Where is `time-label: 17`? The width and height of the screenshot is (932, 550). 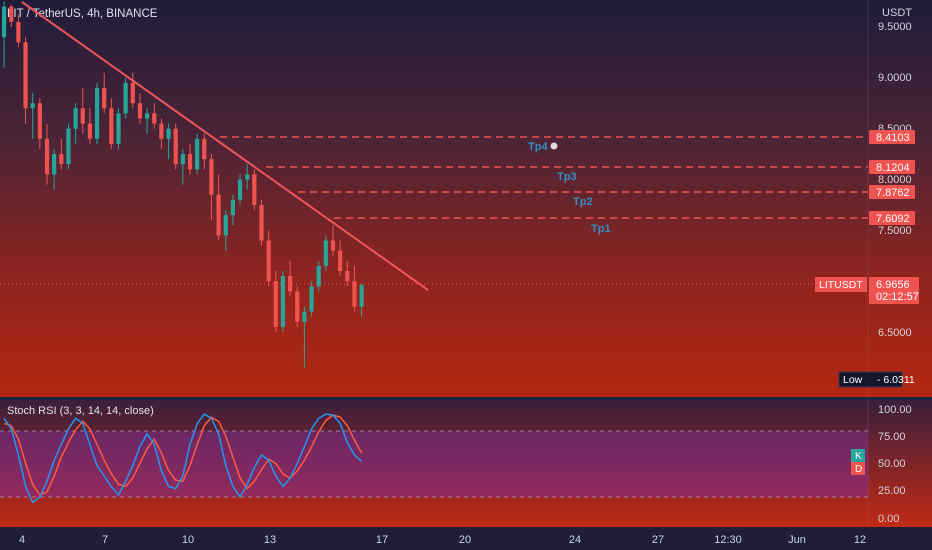 time-label: 17 is located at coordinates (382, 540).